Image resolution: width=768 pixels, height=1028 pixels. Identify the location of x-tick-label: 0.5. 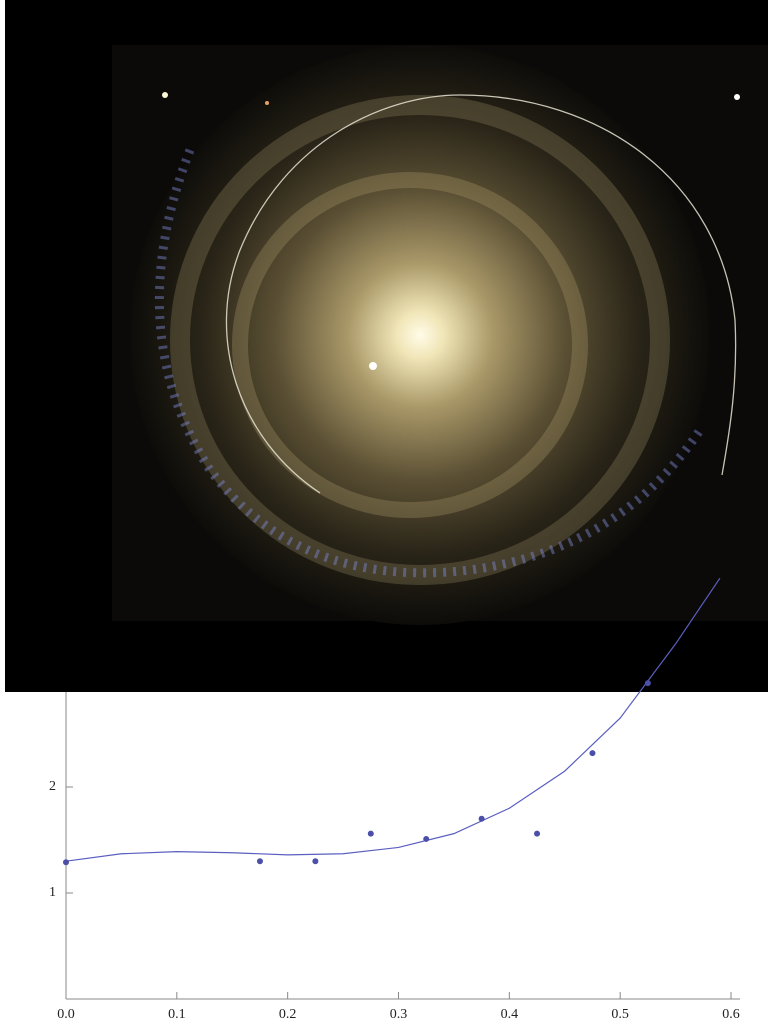
(620, 1014).